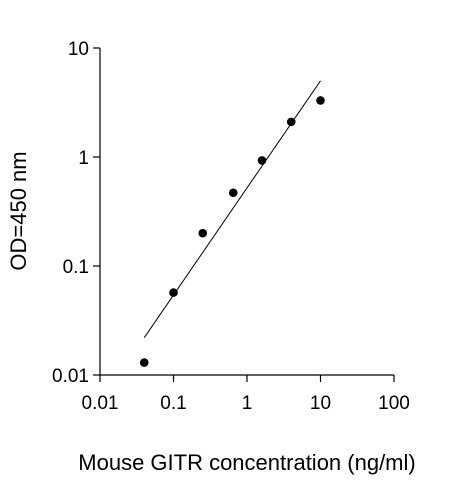 The image size is (463, 480). I want to click on x-tick-label: 0.01, so click(100, 403).